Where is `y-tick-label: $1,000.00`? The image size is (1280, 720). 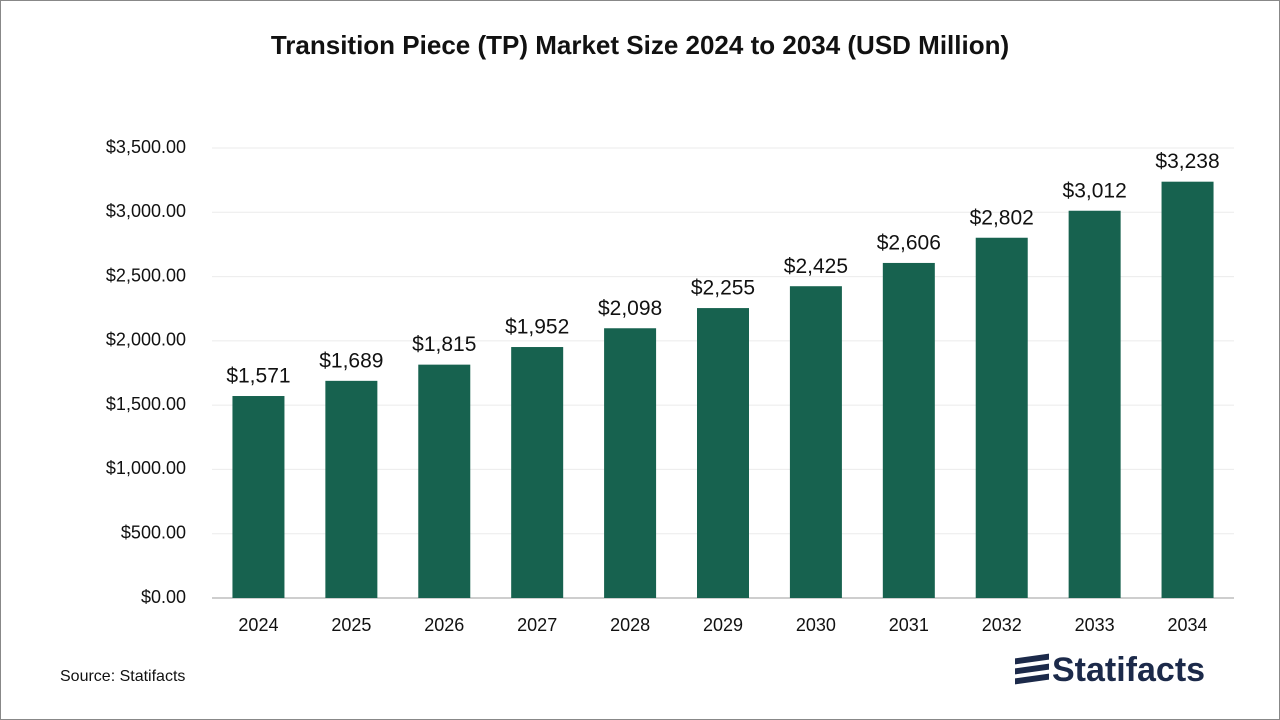 y-tick-label: $1,000.00 is located at coordinates (146, 468).